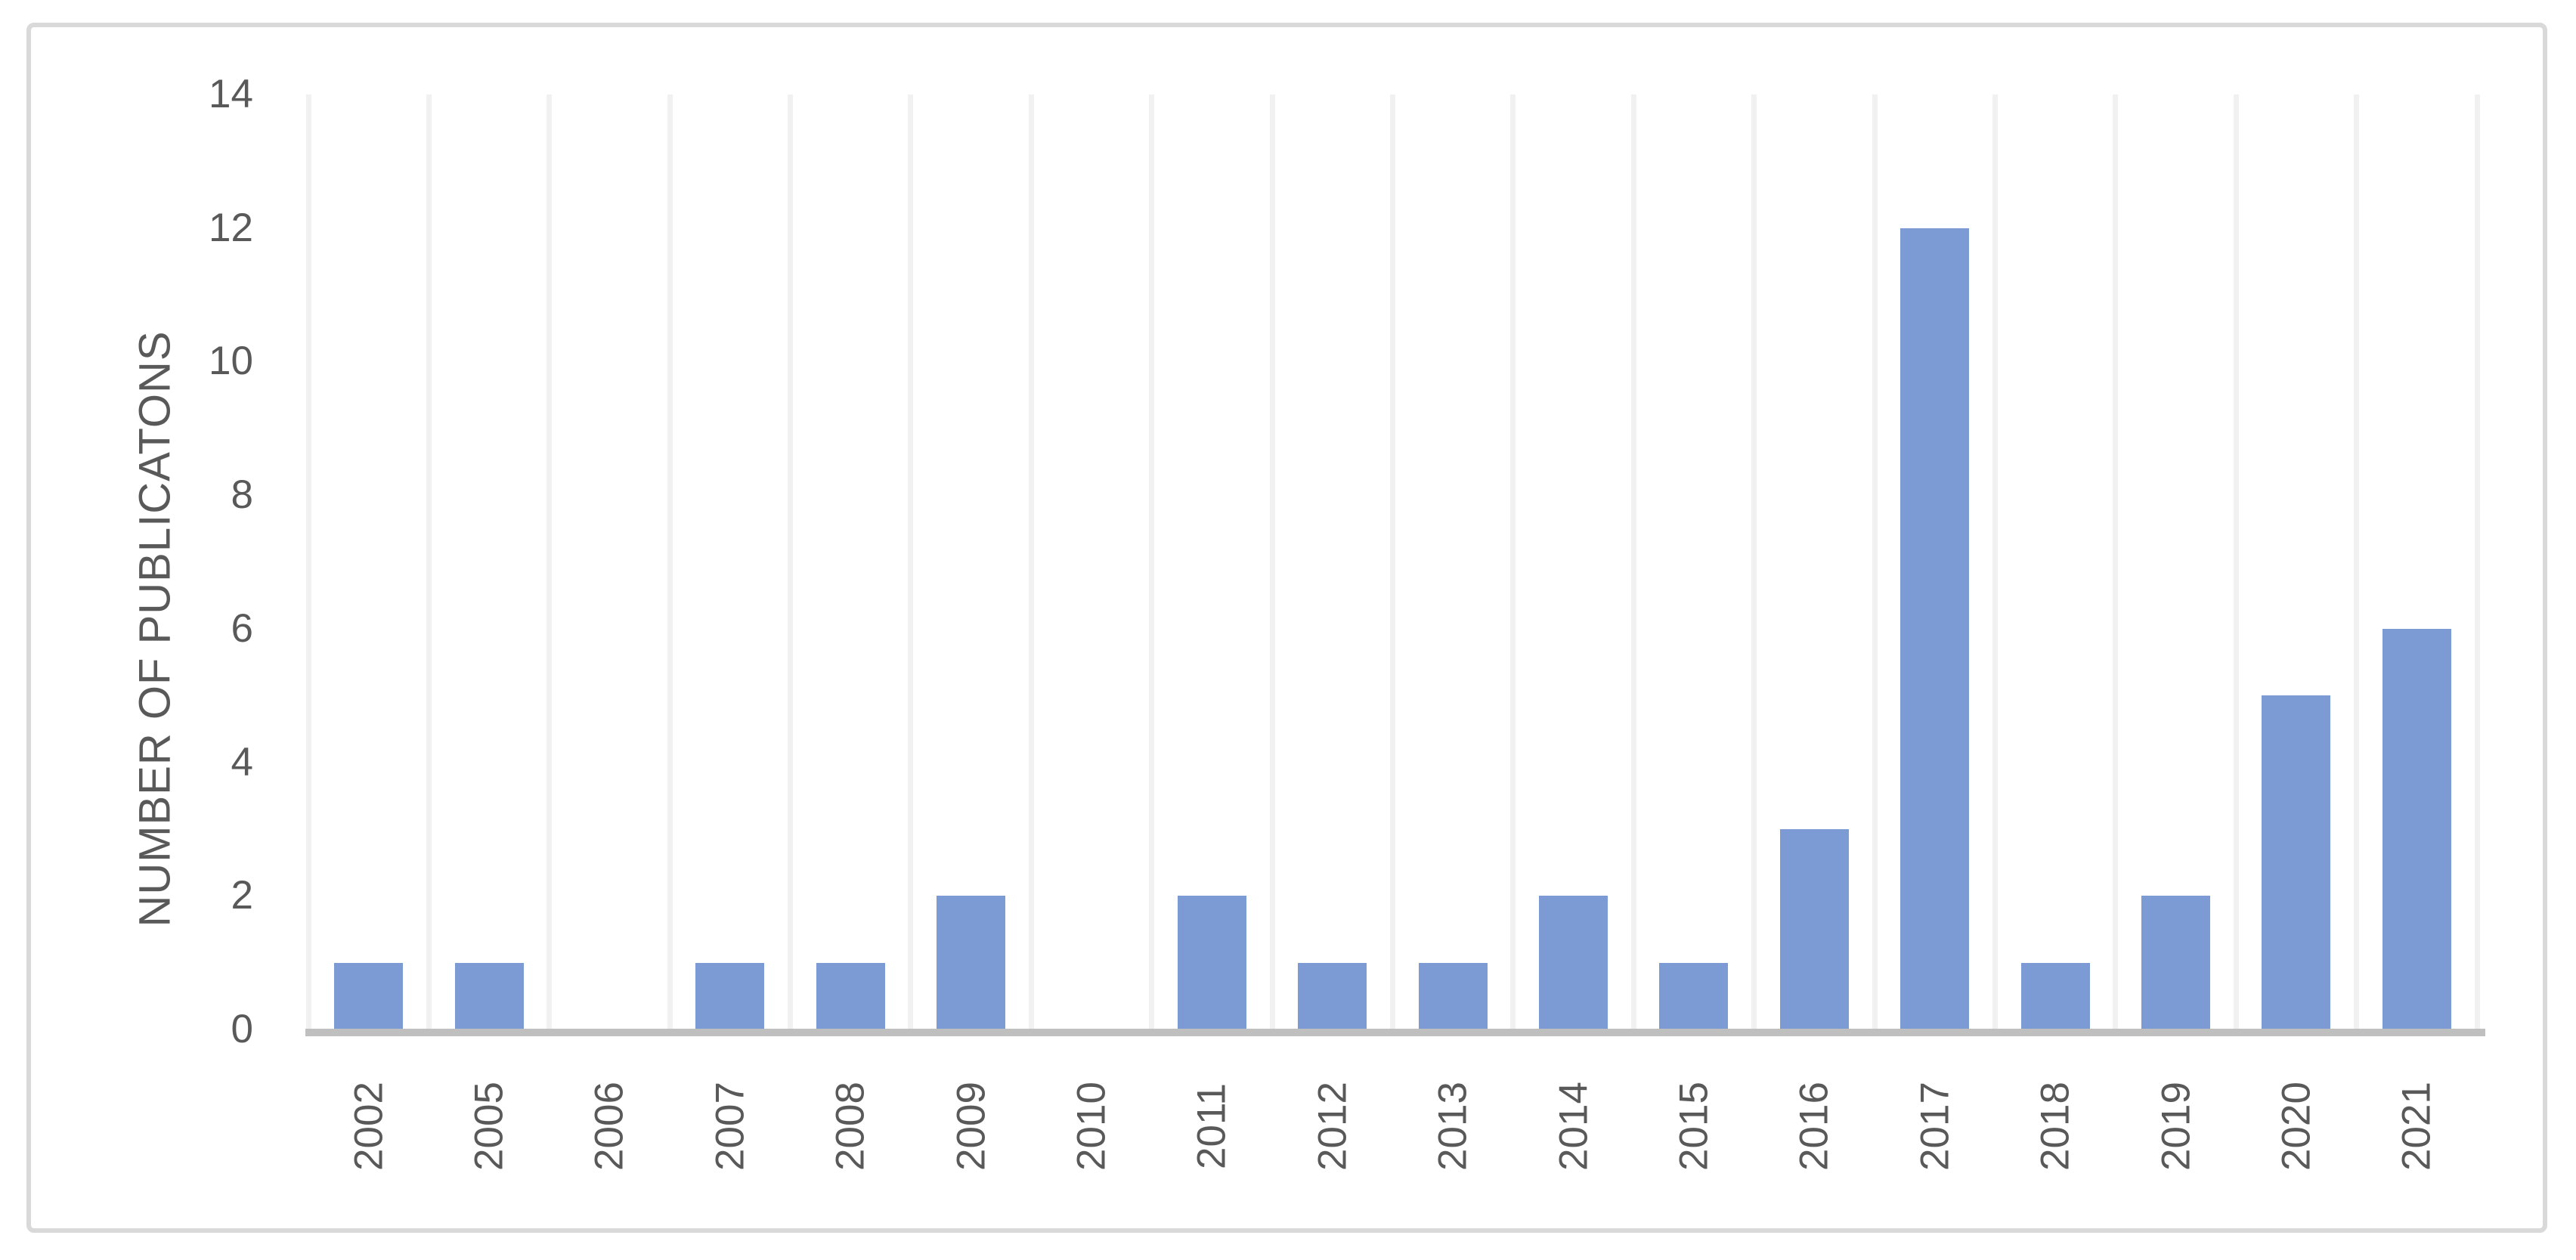 The image size is (2576, 1260). I want to click on y-tick-label: 14, so click(231, 94).